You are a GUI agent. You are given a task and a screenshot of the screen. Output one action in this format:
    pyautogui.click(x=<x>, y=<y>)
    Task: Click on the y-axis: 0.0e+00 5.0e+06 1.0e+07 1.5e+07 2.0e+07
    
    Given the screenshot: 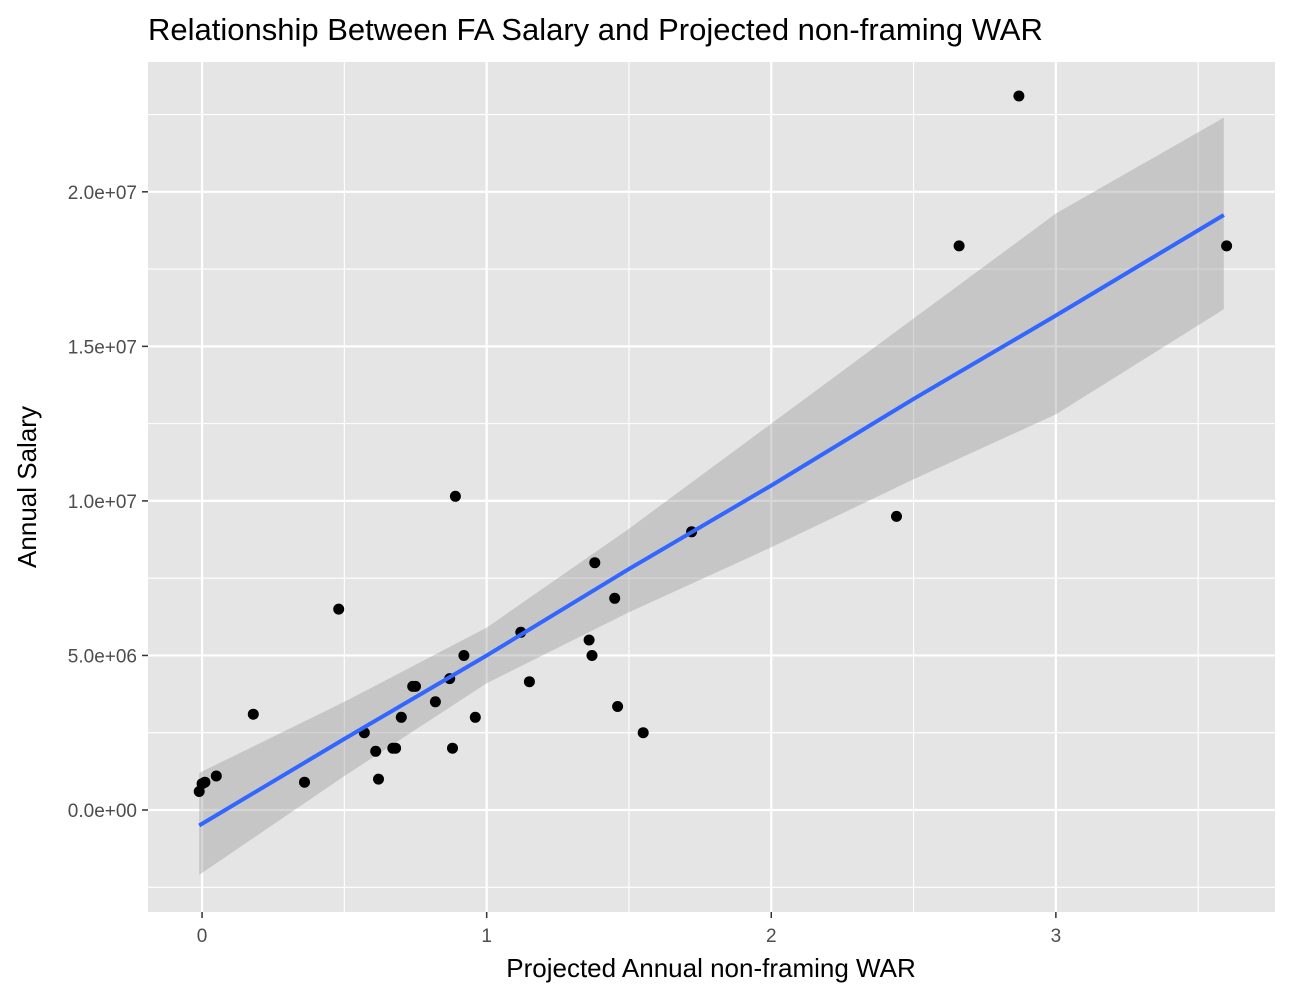 What is the action you would take?
    pyautogui.click(x=108, y=502)
    